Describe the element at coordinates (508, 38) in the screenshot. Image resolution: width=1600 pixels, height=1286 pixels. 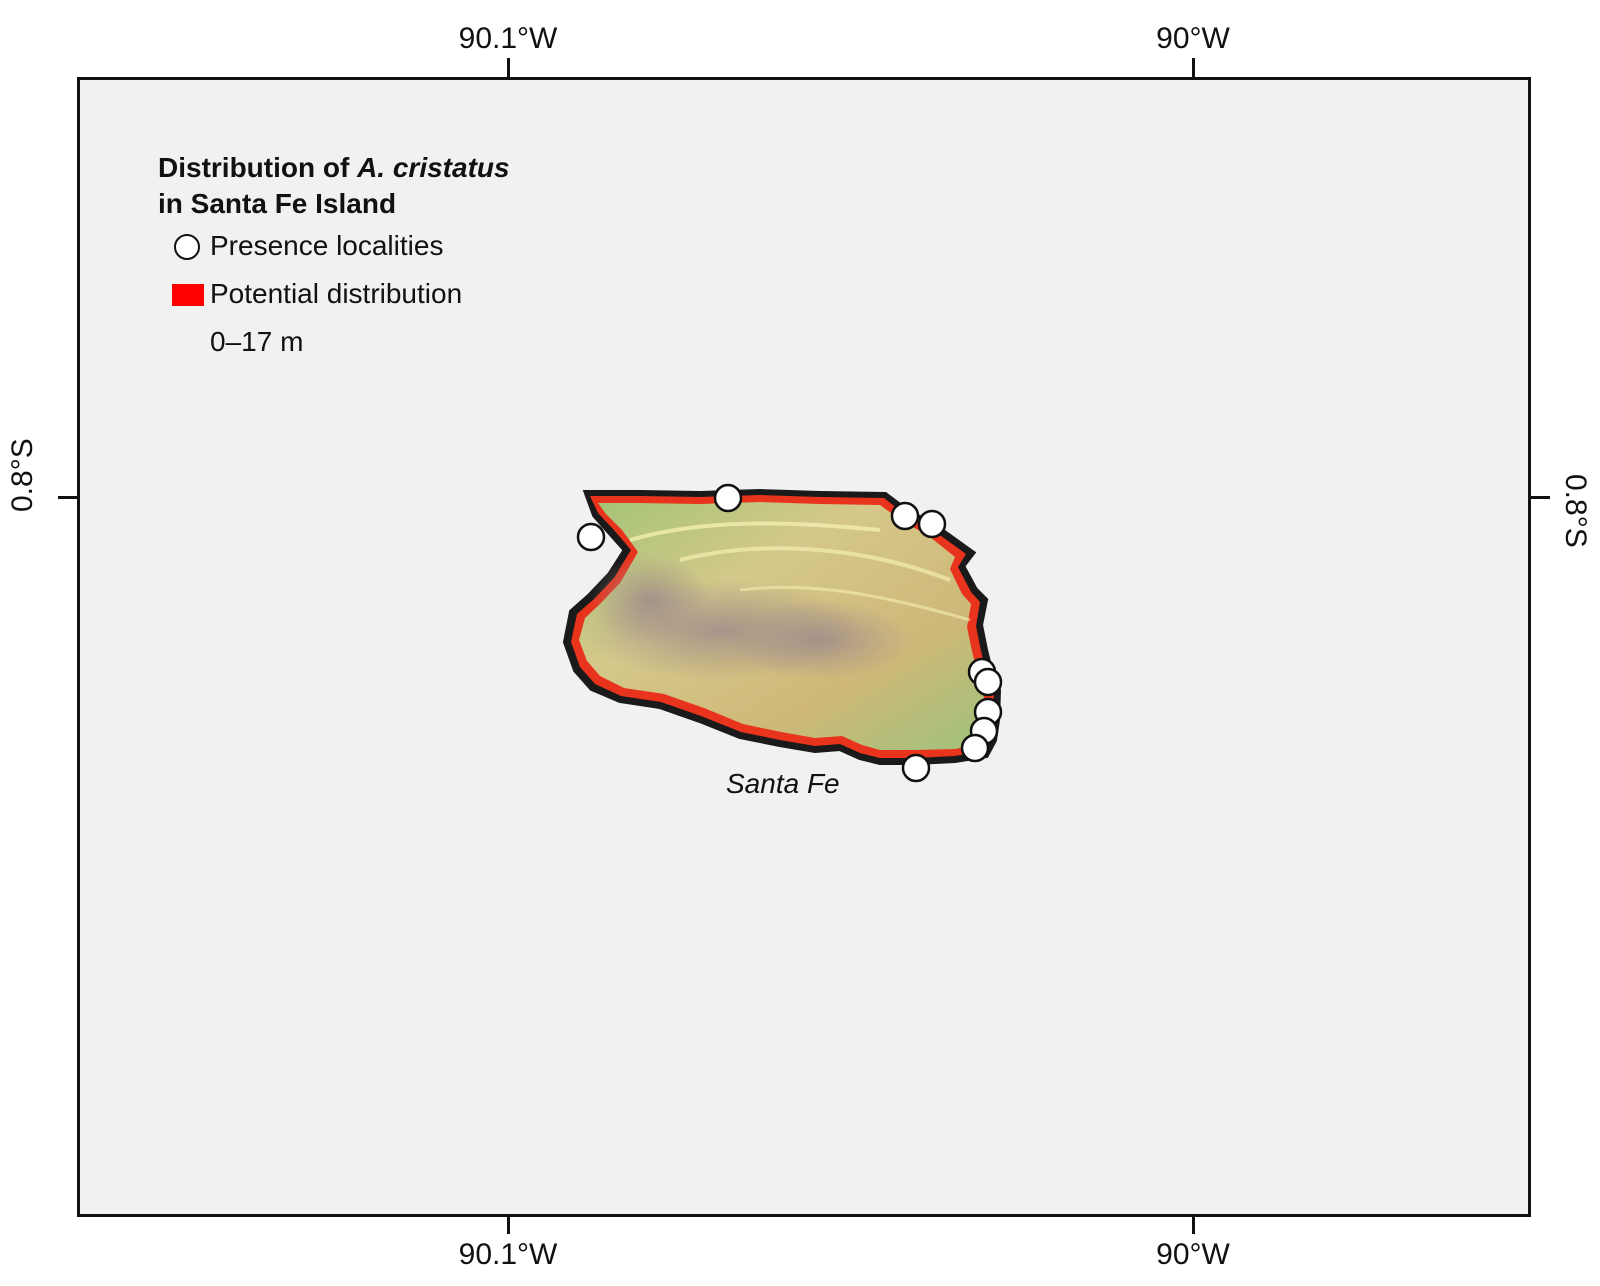
I see `top-longitude-label-1: 90.1°W` at that location.